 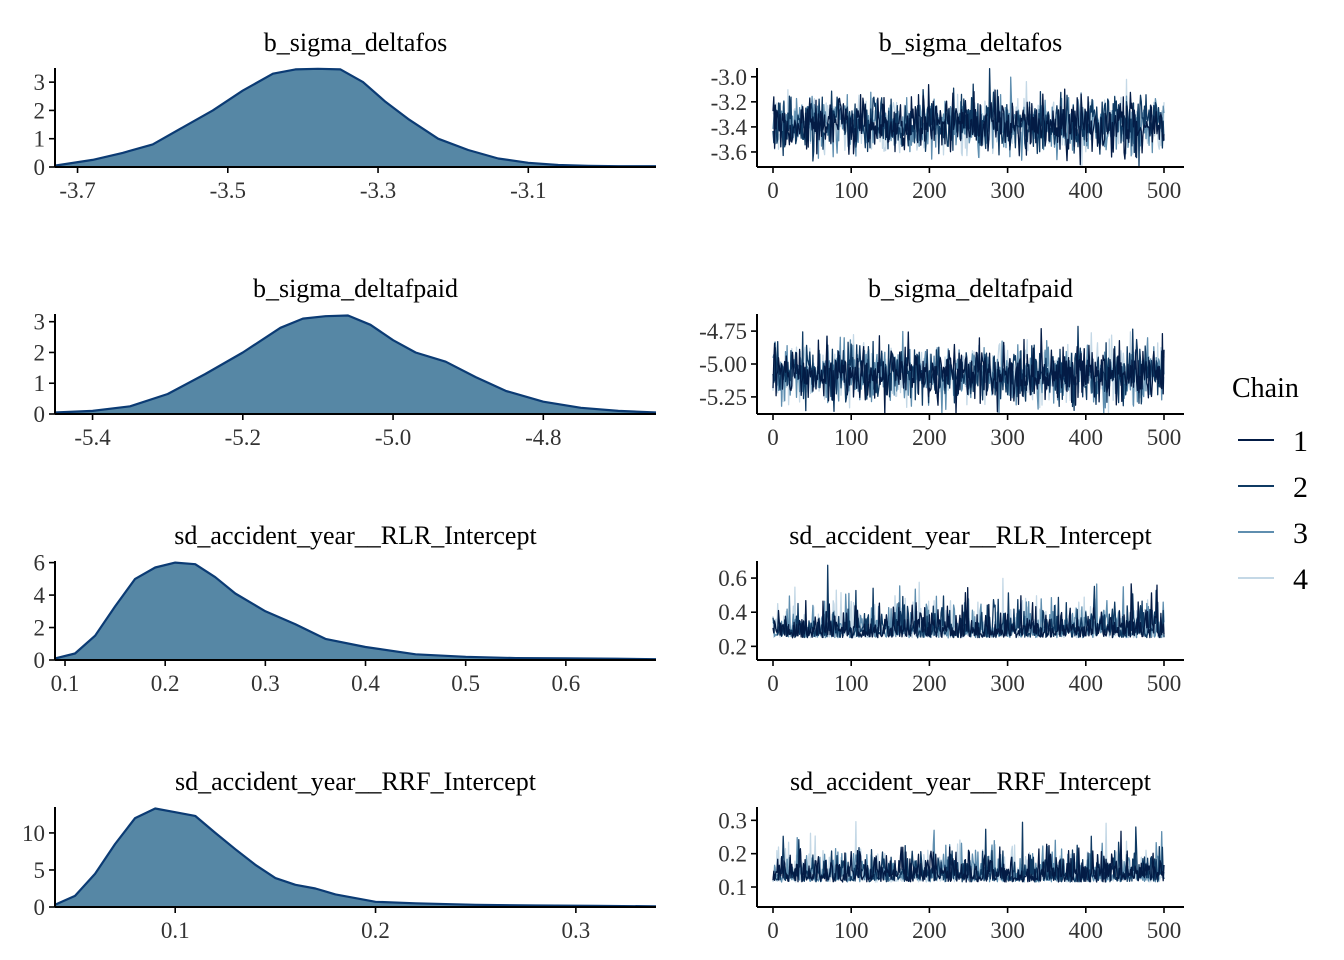 I want to click on x-tick-label: -3.5, so click(x=228, y=190).